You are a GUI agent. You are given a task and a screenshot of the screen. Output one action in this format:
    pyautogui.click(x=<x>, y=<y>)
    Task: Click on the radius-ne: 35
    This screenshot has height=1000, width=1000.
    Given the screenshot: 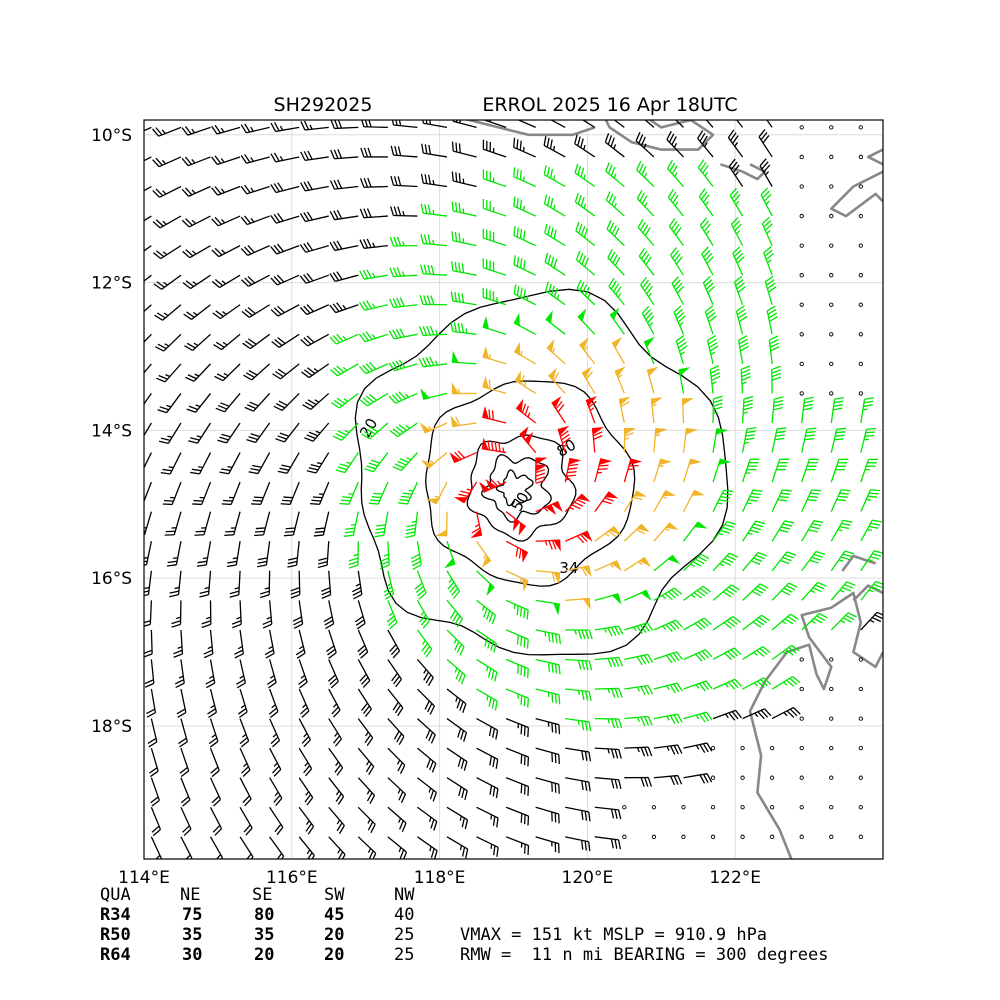 What is the action you would take?
    pyautogui.click(x=192, y=935)
    